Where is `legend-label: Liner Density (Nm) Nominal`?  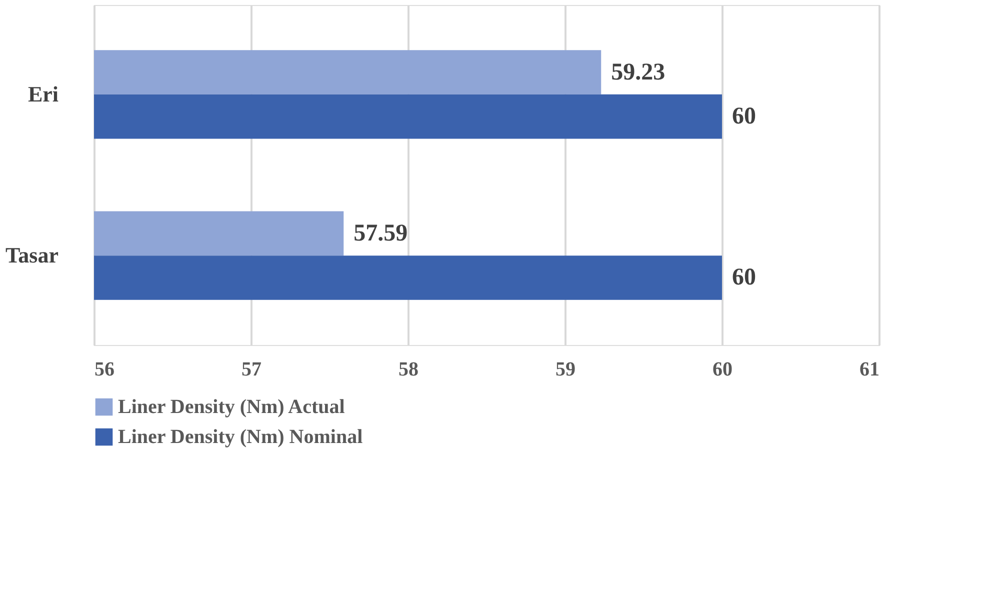 legend-label: Liner Density (Nm) Nominal is located at coordinates (241, 437).